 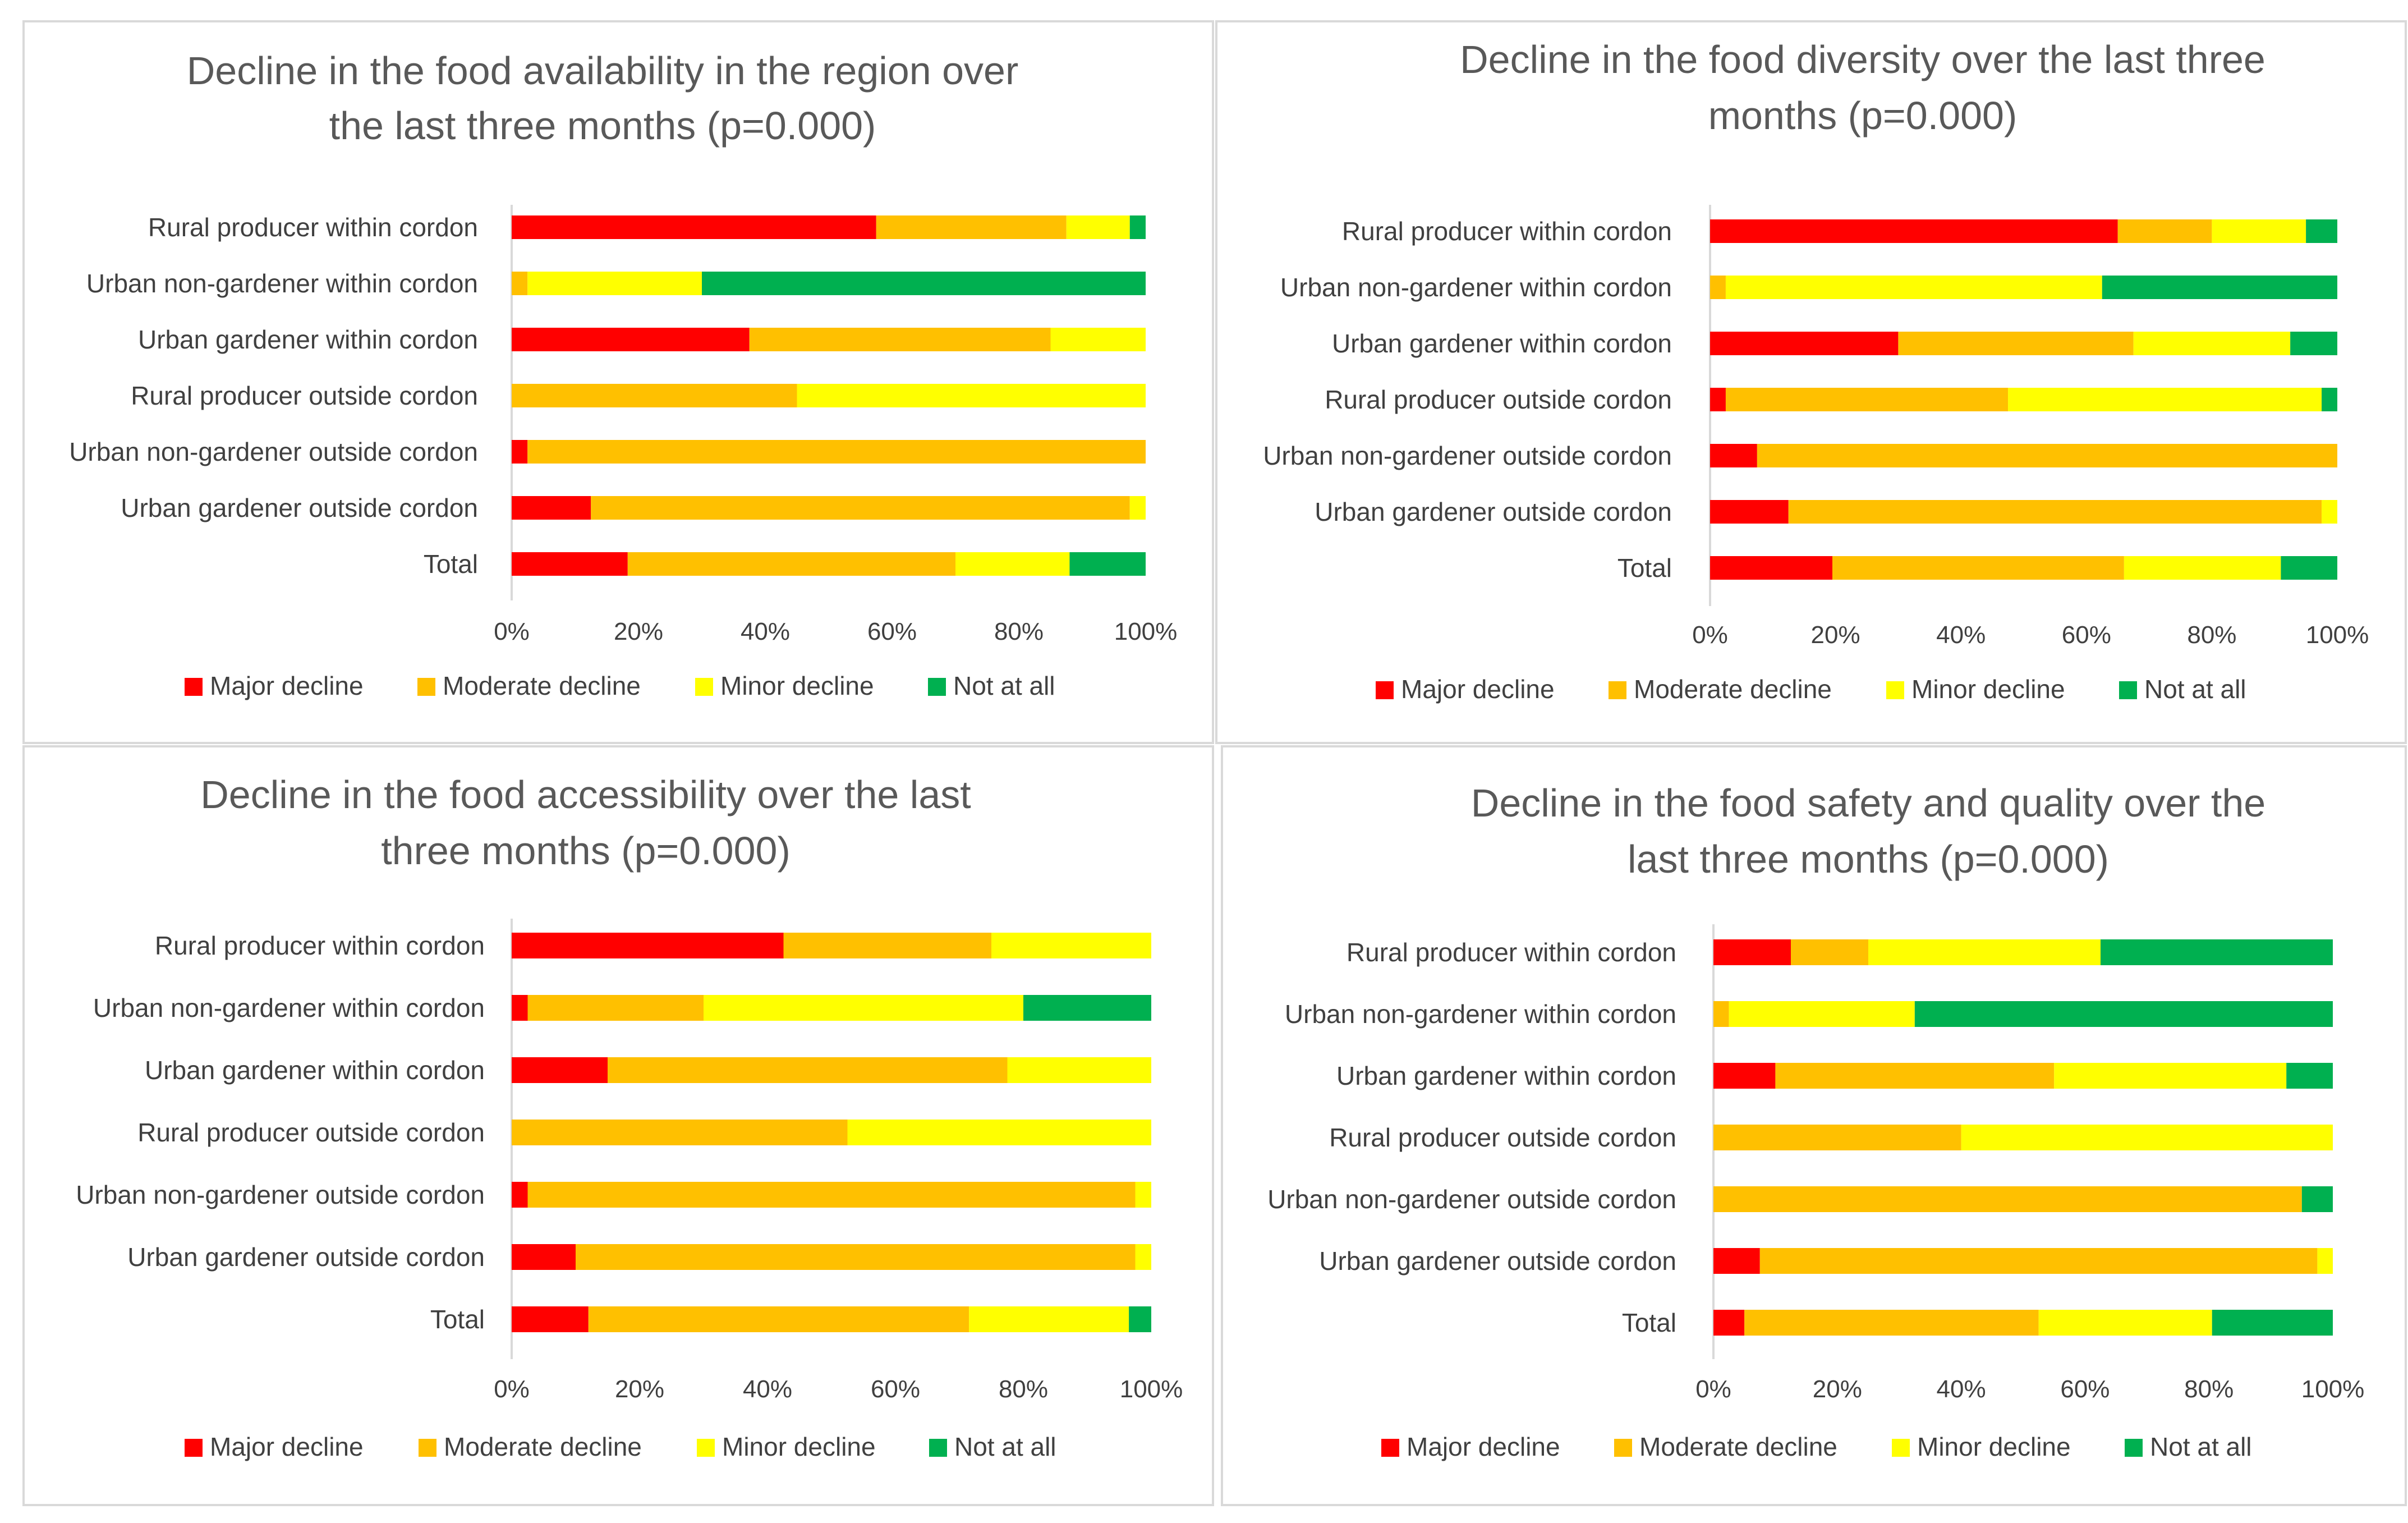 I want to click on legend-swatch-not-at-all, so click(x=937, y=687).